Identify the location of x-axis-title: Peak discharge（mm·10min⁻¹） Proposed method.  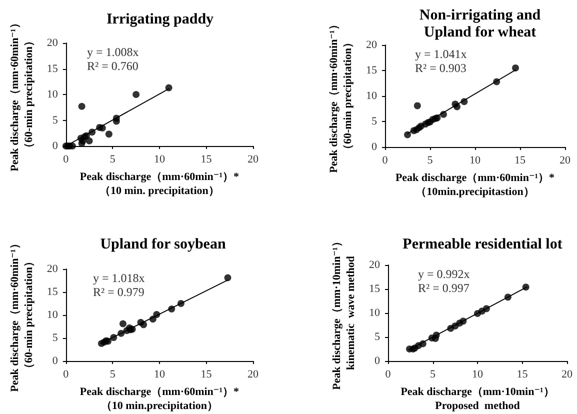
(477, 399).